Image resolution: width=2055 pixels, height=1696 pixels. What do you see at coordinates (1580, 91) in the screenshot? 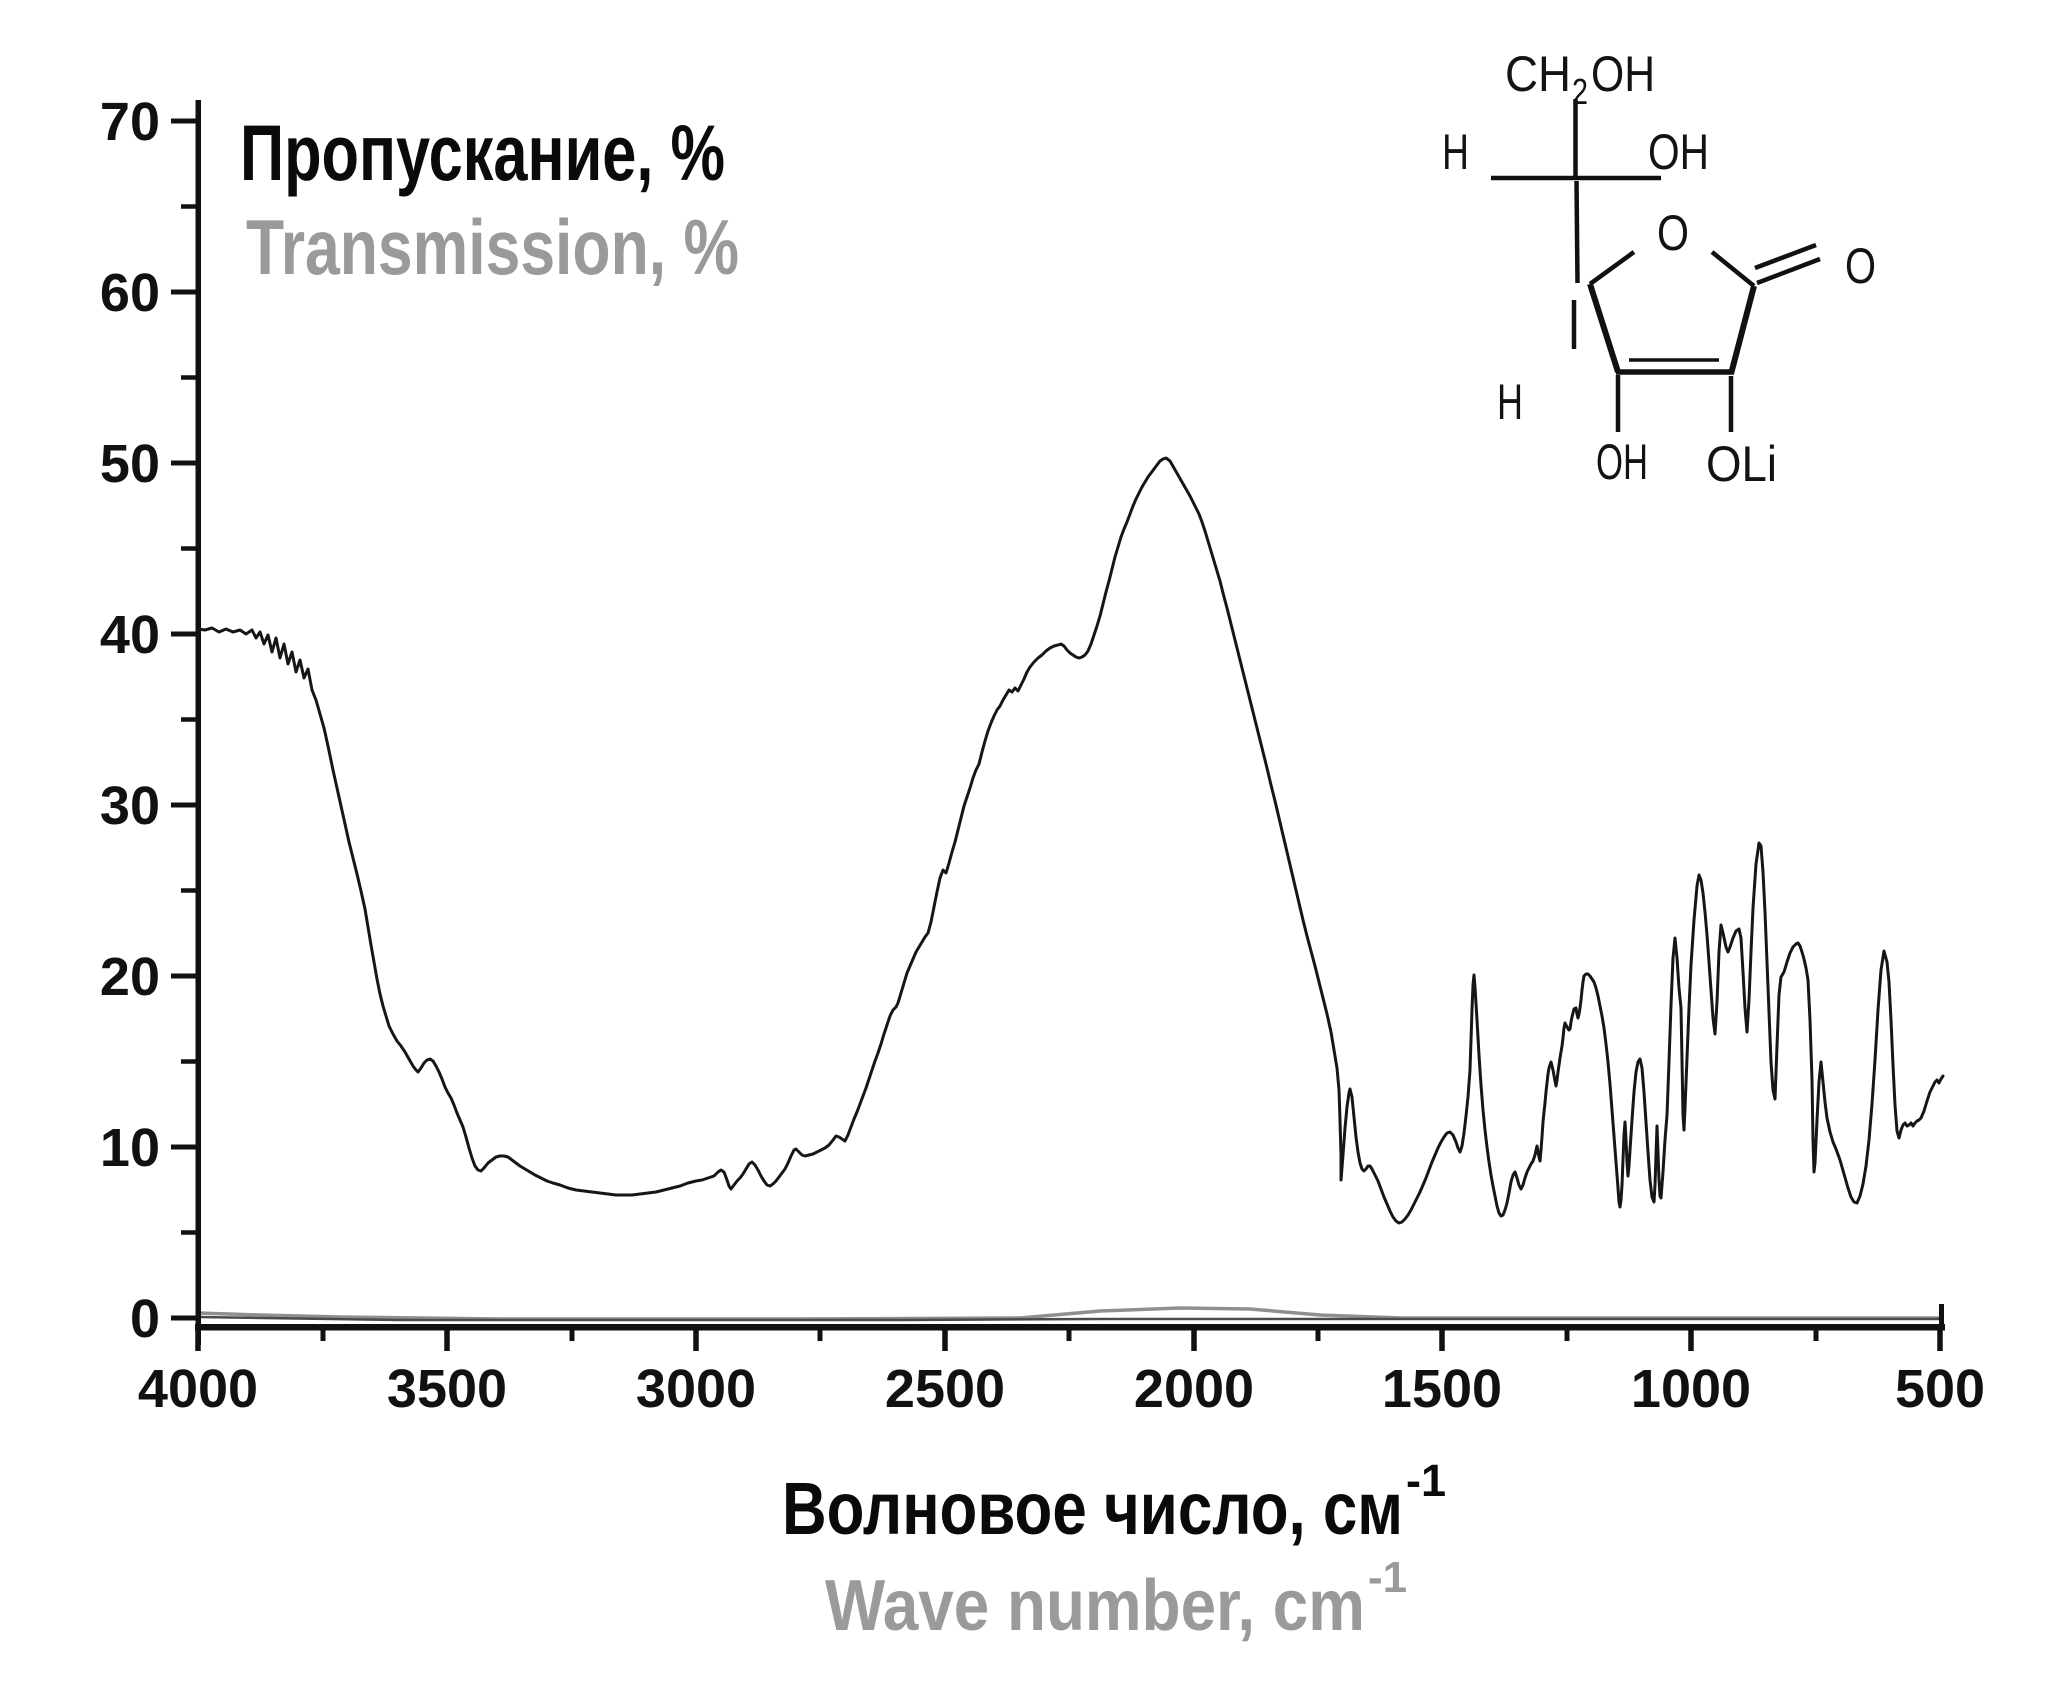
I see `svg-text: 2` at bounding box center [1580, 91].